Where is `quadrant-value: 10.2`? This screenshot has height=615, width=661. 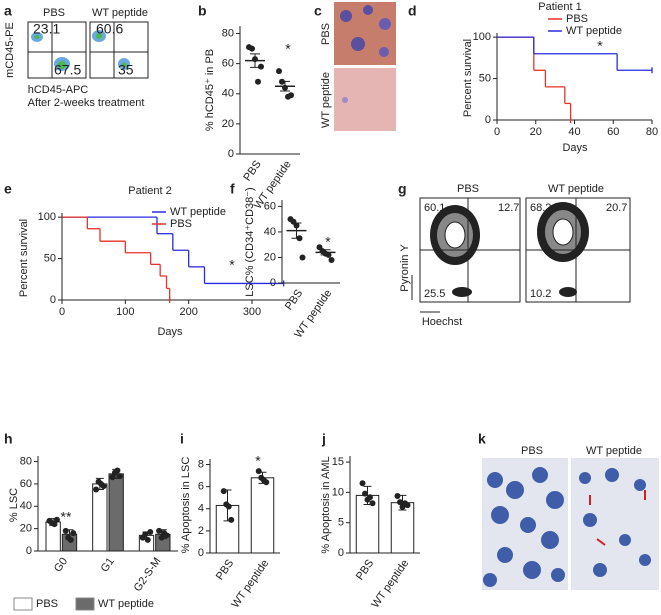
quadrant-value: 10.2 is located at coordinates (540, 294).